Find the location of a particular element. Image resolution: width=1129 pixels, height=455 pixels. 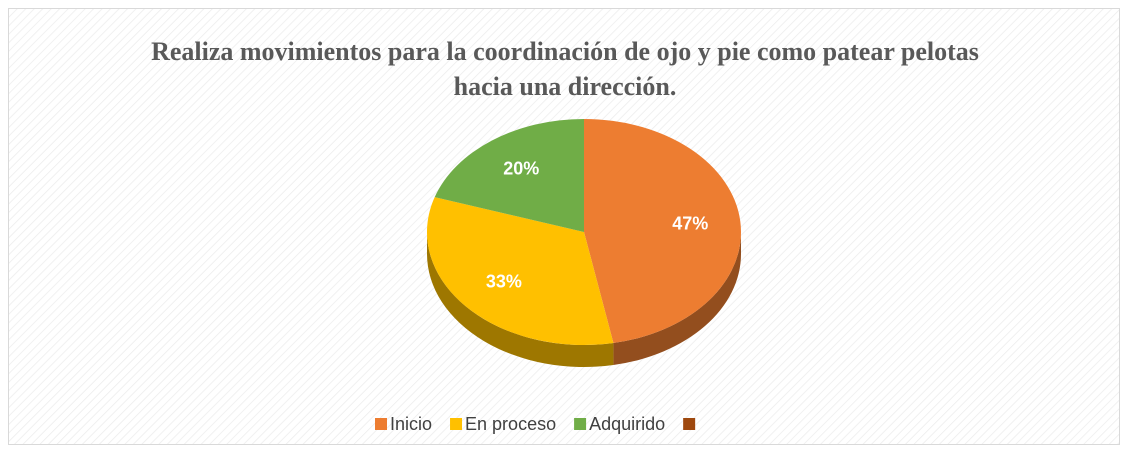

legend-label: Adquirido is located at coordinates (627, 424).